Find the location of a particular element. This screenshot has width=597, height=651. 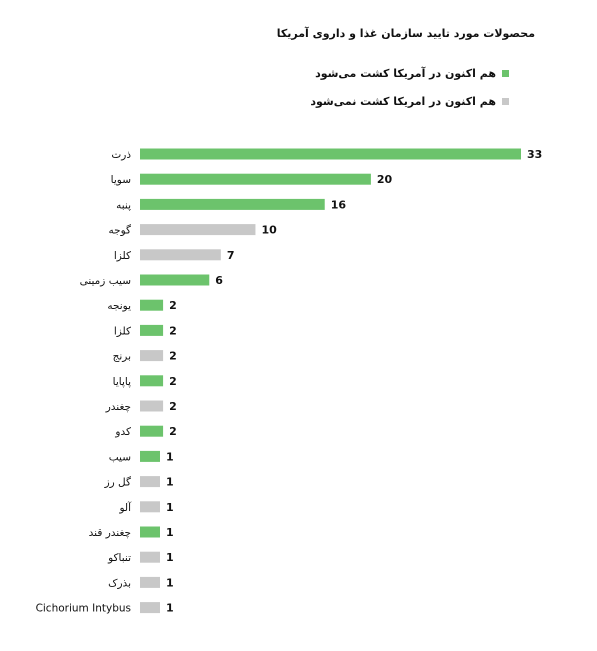

legend-item-grown: هم اکنون در آمریکا کشت می‌شود is located at coordinates (412, 73).